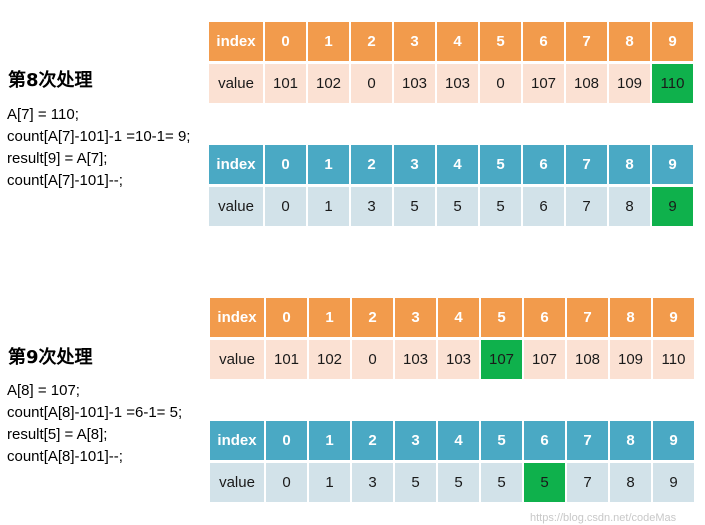  What do you see at coordinates (95, 412) in the screenshot?
I see `code-line: count[A[8]-101]-1 =6-1= 5;` at bounding box center [95, 412].